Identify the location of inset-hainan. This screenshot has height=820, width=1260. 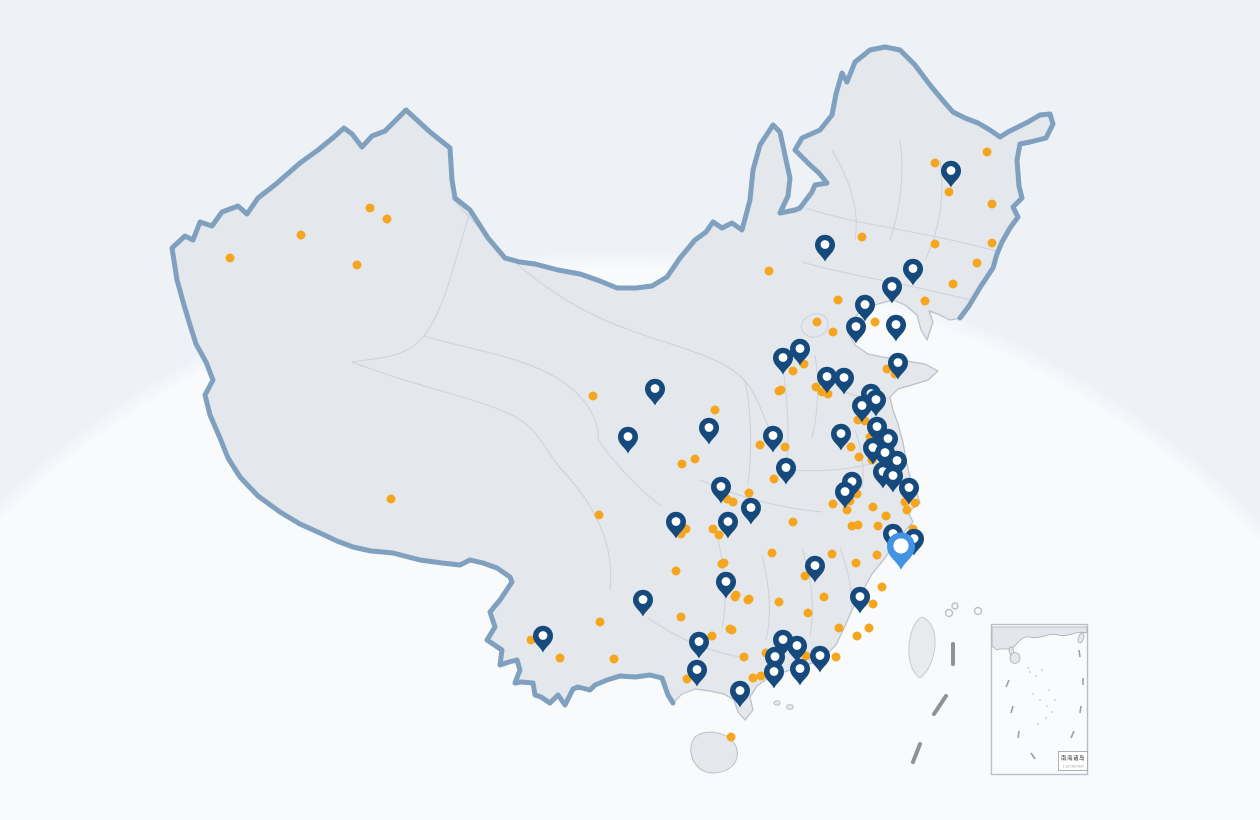
(1015, 658).